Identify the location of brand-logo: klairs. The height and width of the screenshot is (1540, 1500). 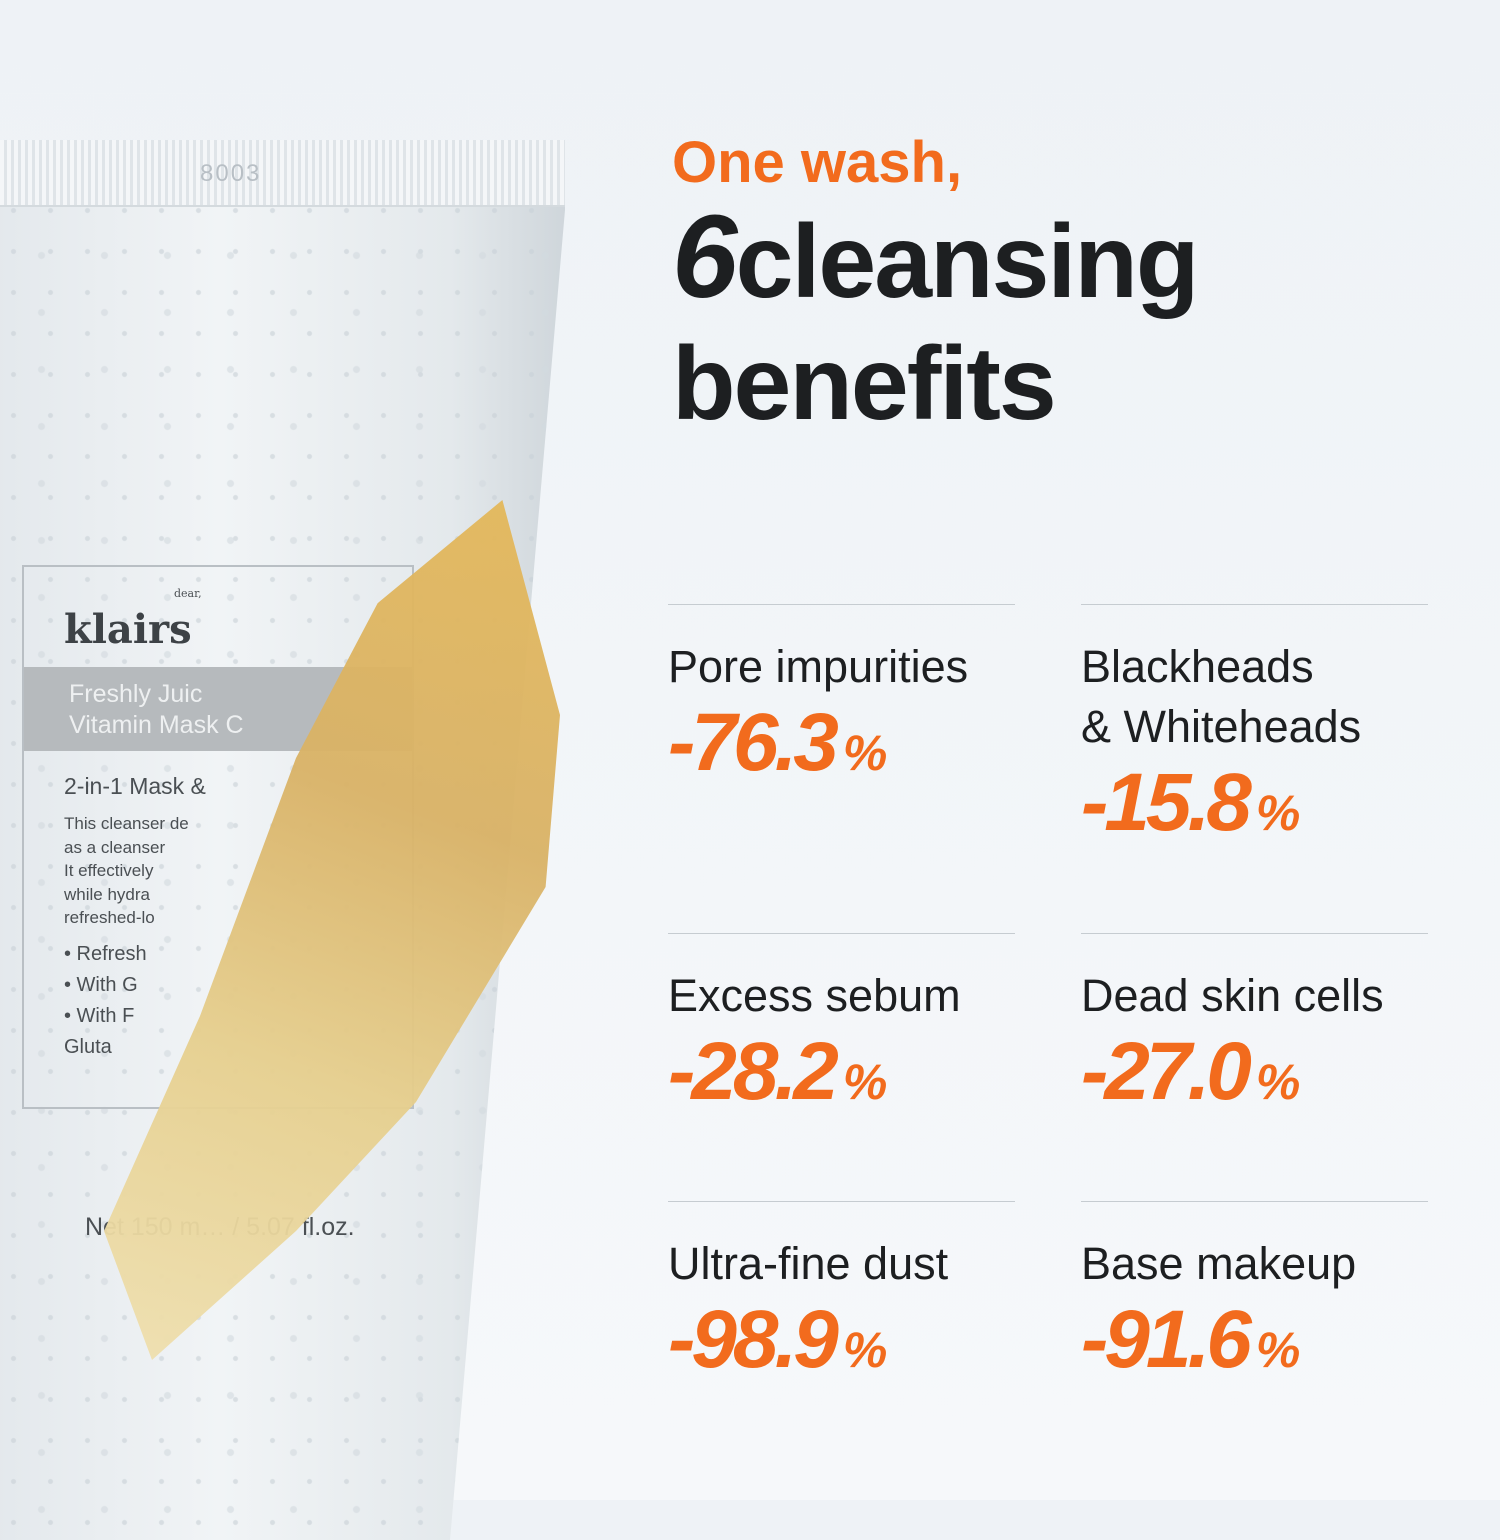
(128, 629).